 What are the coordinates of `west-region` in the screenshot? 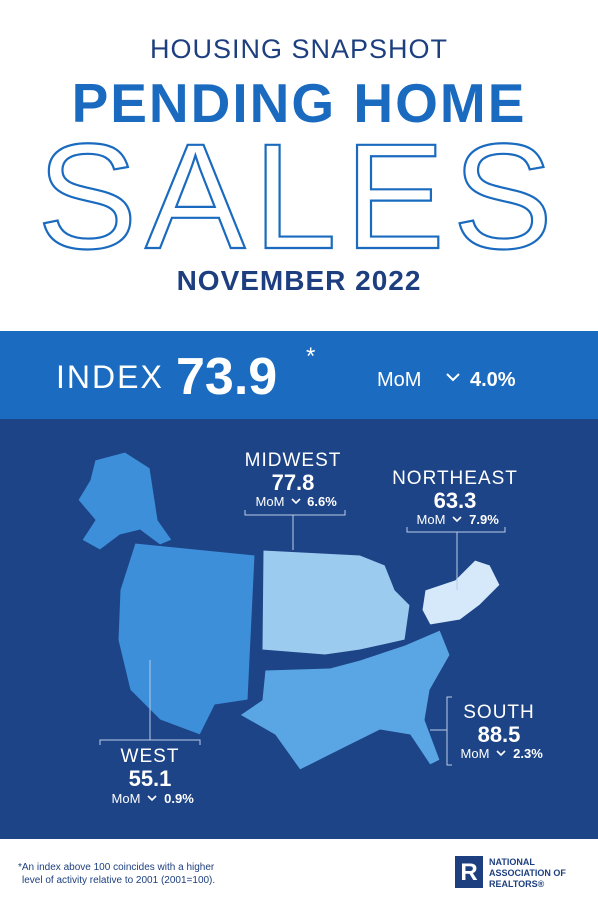 It's located at (186, 639).